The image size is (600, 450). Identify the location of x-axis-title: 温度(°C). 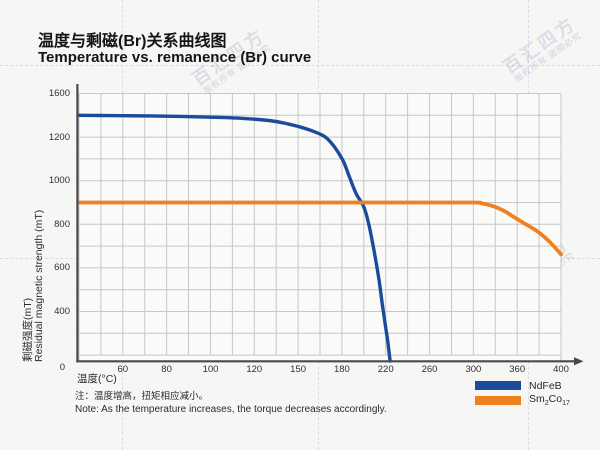
(97, 379).